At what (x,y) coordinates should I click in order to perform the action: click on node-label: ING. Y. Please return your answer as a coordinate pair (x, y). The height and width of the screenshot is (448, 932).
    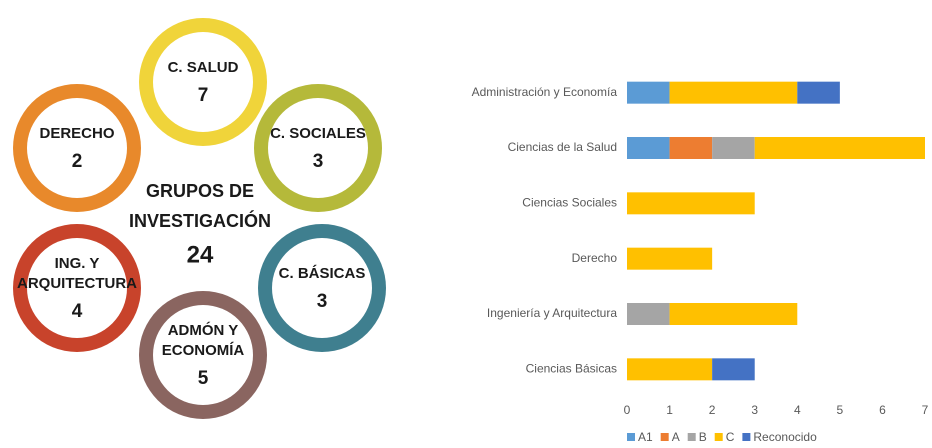
    Looking at the image, I should click on (77, 263).